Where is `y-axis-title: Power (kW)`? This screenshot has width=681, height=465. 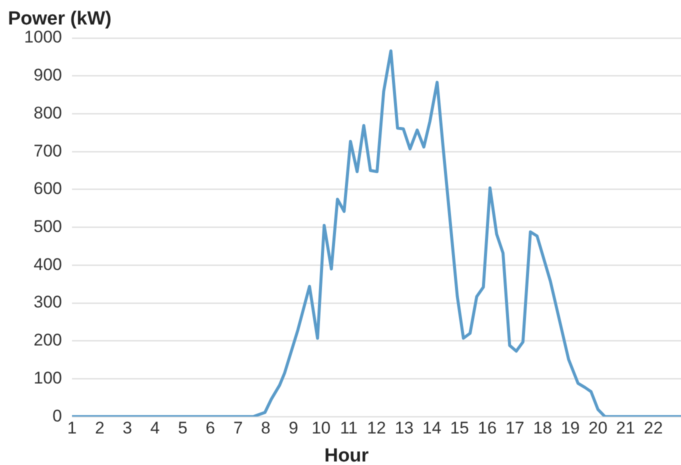 y-axis-title: Power (kW) is located at coordinates (60, 19).